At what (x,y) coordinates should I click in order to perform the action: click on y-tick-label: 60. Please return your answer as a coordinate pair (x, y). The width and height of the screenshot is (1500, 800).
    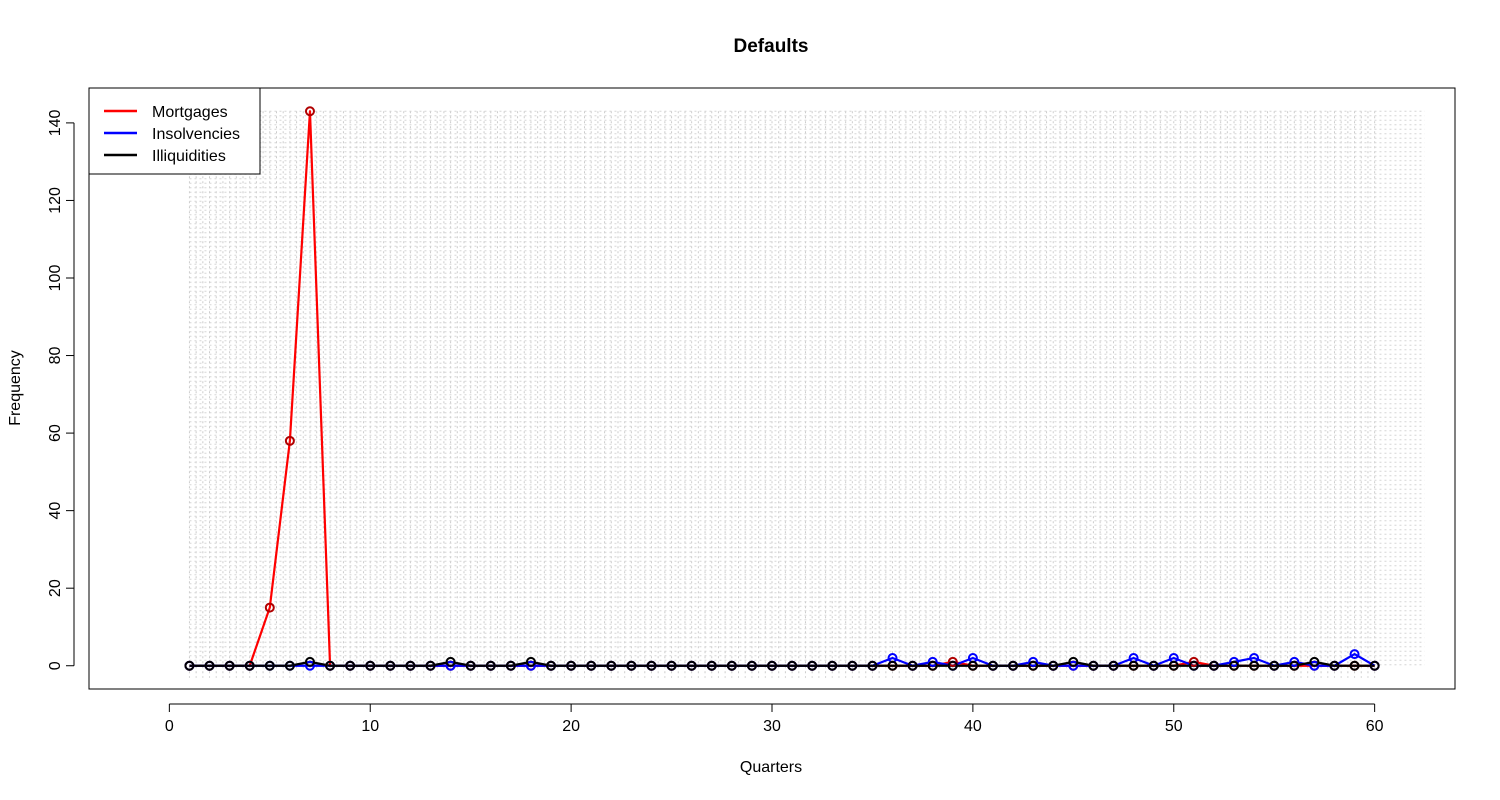
    Looking at the image, I should click on (55, 433).